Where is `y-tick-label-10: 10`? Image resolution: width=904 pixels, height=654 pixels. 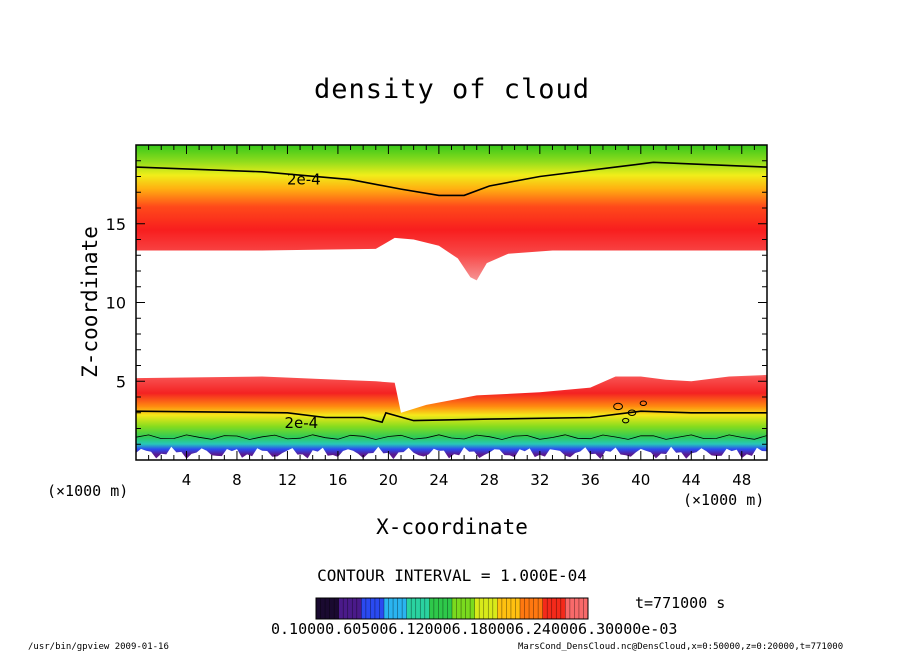 y-tick-label-10: 10 is located at coordinates (116, 303).